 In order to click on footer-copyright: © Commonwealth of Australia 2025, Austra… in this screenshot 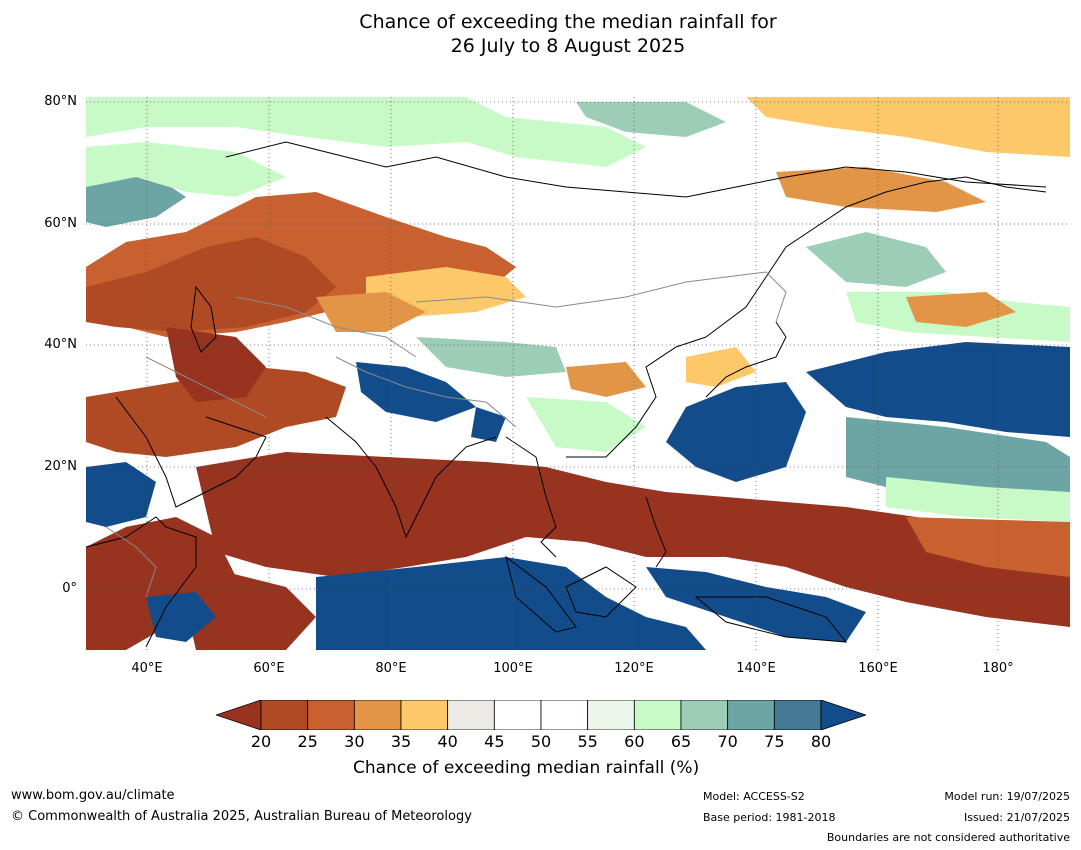, I will do `click(241, 816)`.